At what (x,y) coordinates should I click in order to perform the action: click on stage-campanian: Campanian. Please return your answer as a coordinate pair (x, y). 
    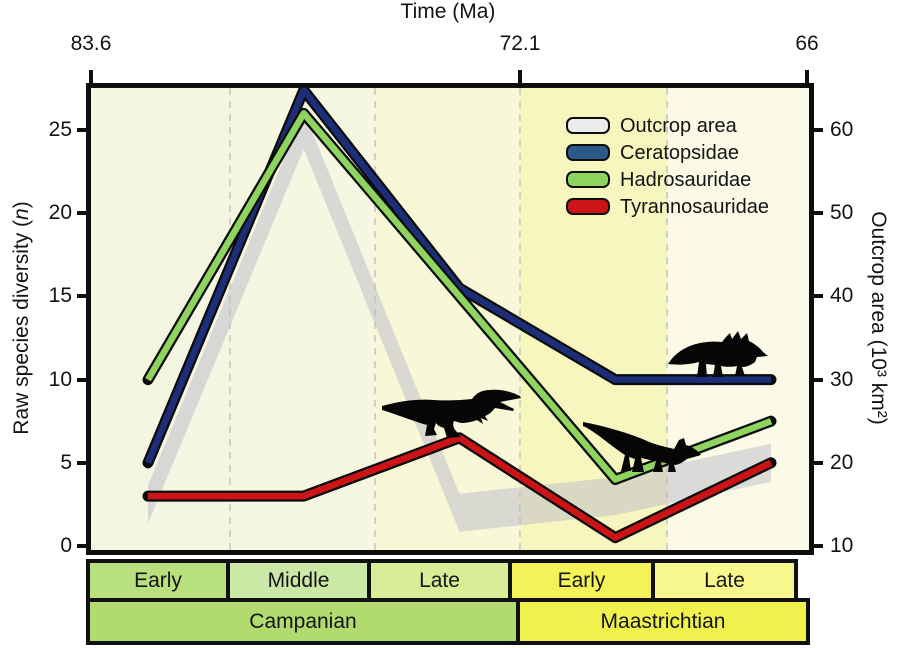
    Looking at the image, I should click on (303, 621).